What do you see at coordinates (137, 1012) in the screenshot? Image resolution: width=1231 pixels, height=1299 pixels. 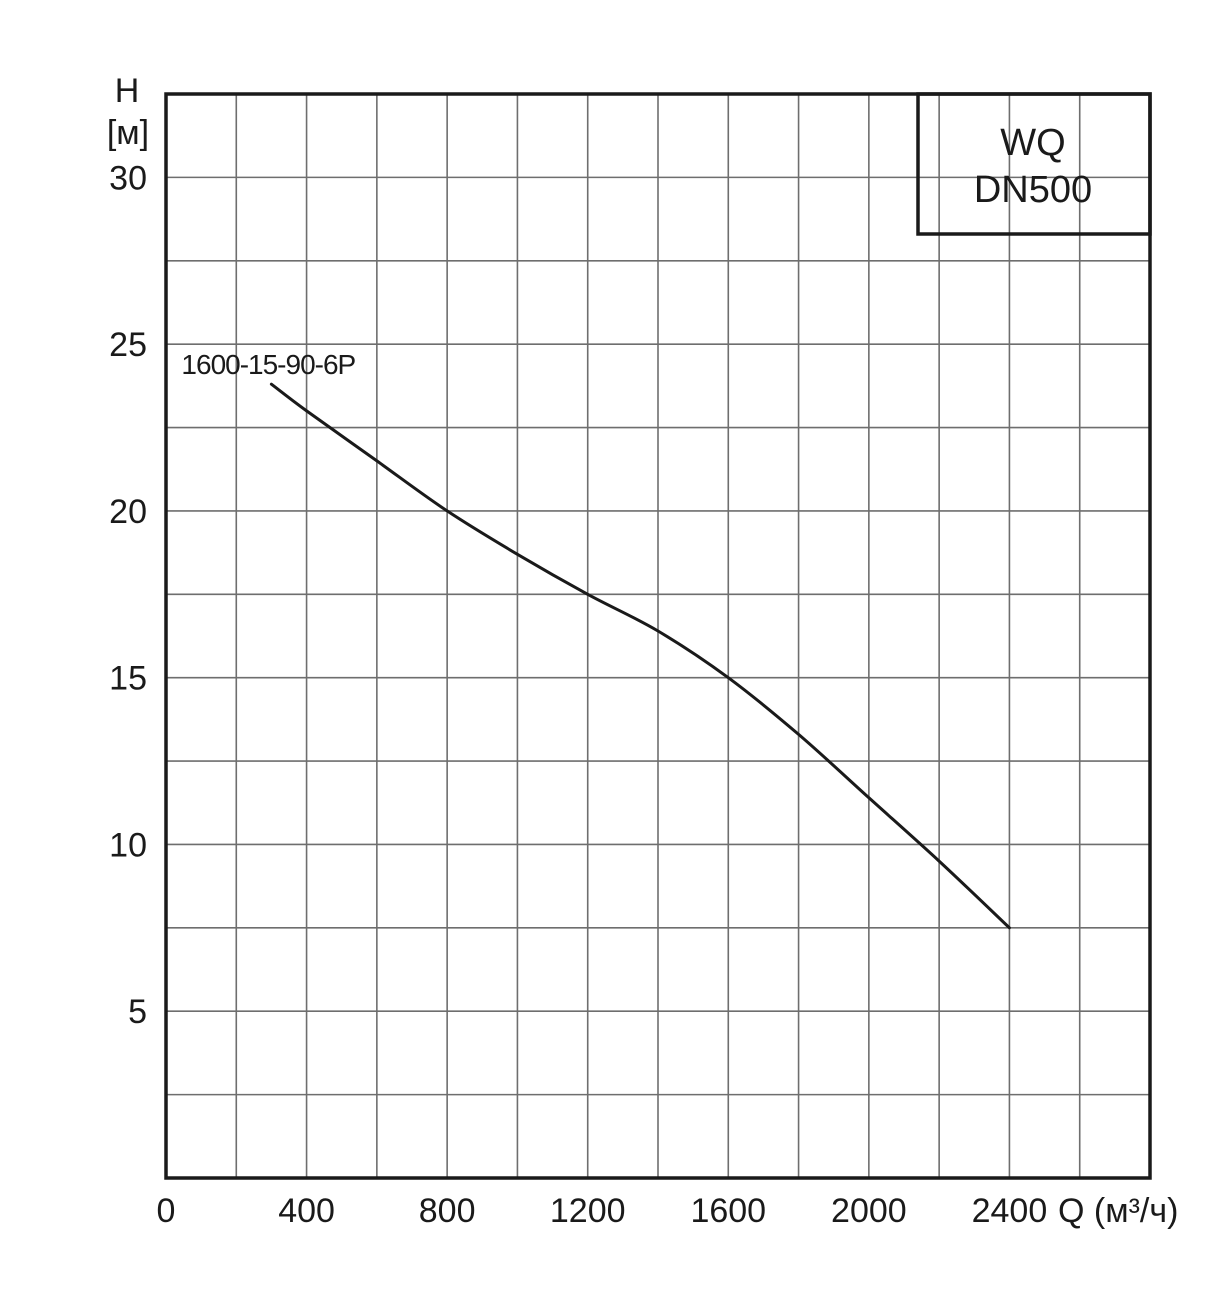 I see `y-tick-label: 5` at bounding box center [137, 1012].